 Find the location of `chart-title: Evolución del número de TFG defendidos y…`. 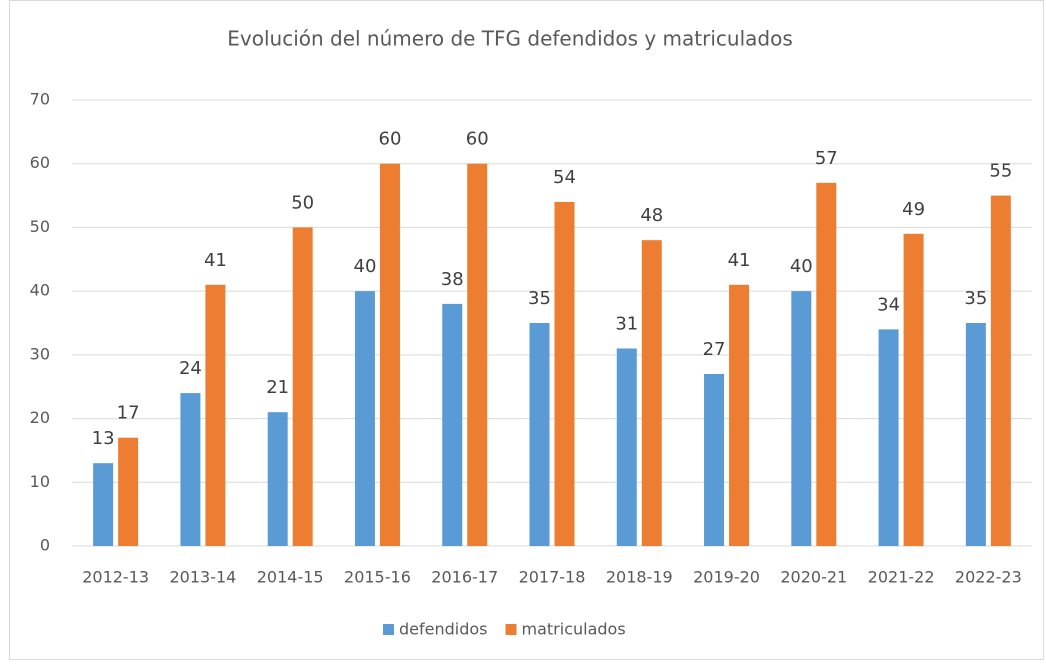

chart-title: Evolución del número de TFG defendidos y… is located at coordinates (510, 39).